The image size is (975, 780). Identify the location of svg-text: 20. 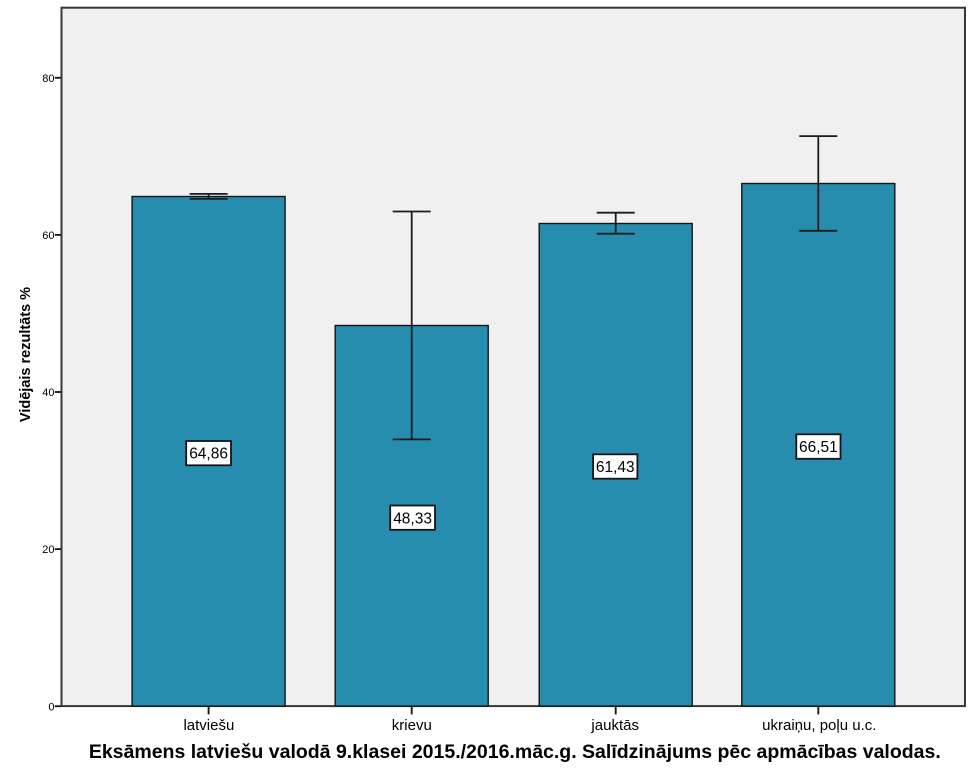
(48, 550).